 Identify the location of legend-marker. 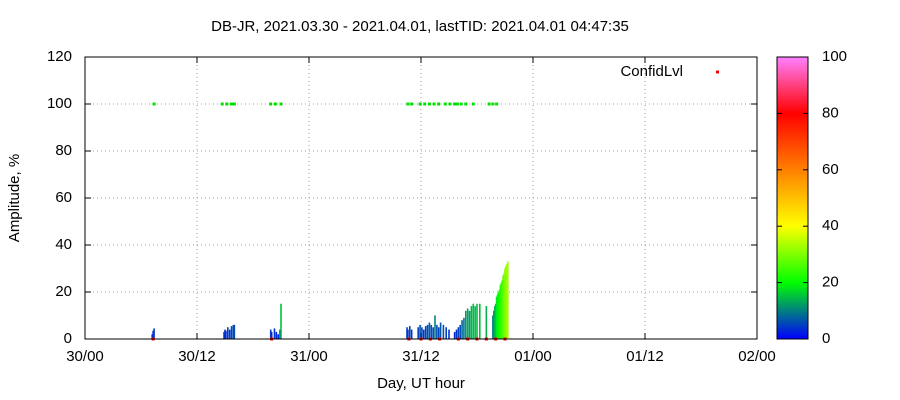
(717, 72).